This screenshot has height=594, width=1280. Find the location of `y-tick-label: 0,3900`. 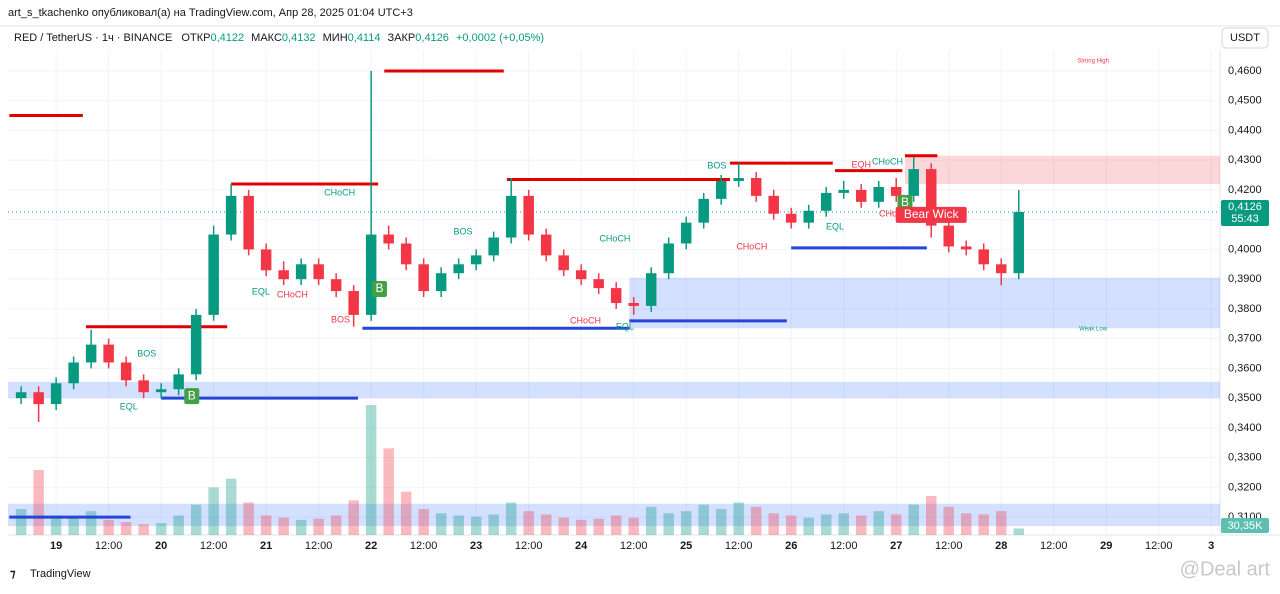

y-tick-label: 0,3900 is located at coordinates (1245, 279).